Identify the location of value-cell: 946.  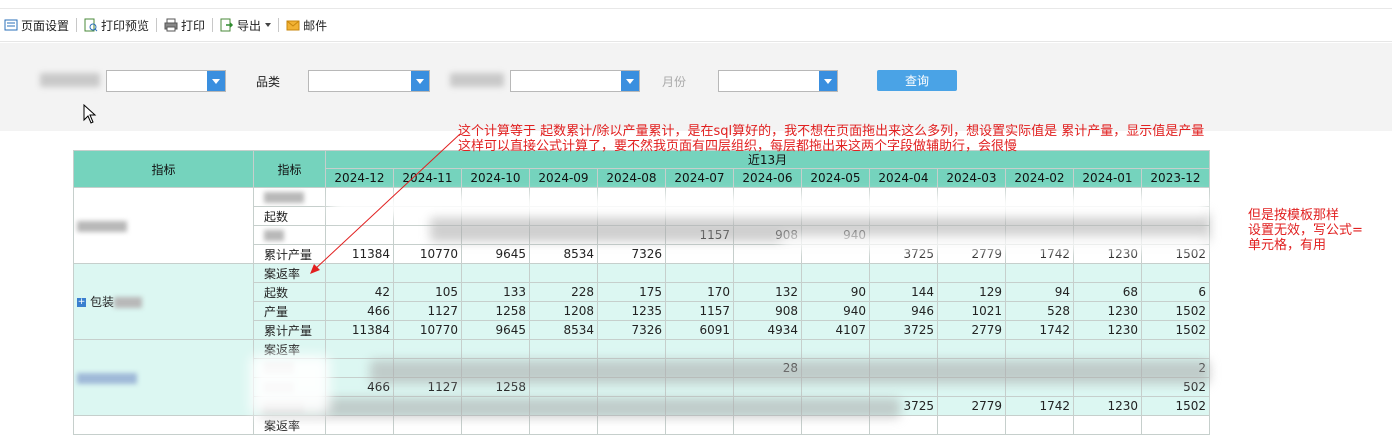
(903, 311).